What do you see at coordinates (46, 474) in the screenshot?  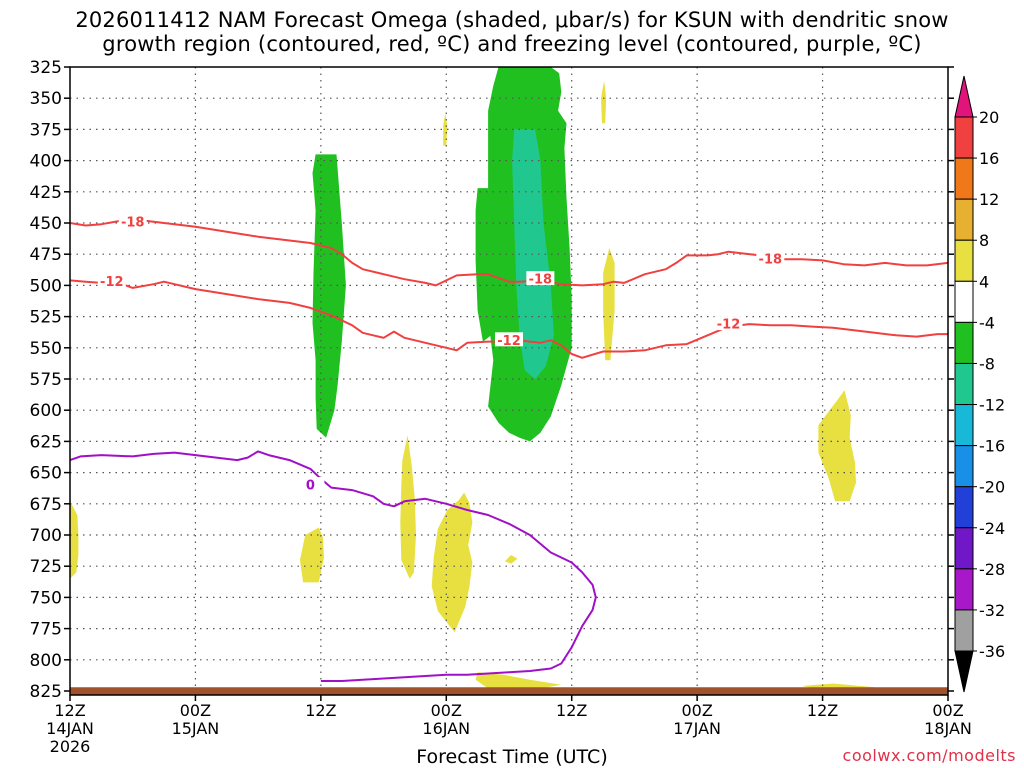 I see `y-tick-label-650: 650` at bounding box center [46, 474].